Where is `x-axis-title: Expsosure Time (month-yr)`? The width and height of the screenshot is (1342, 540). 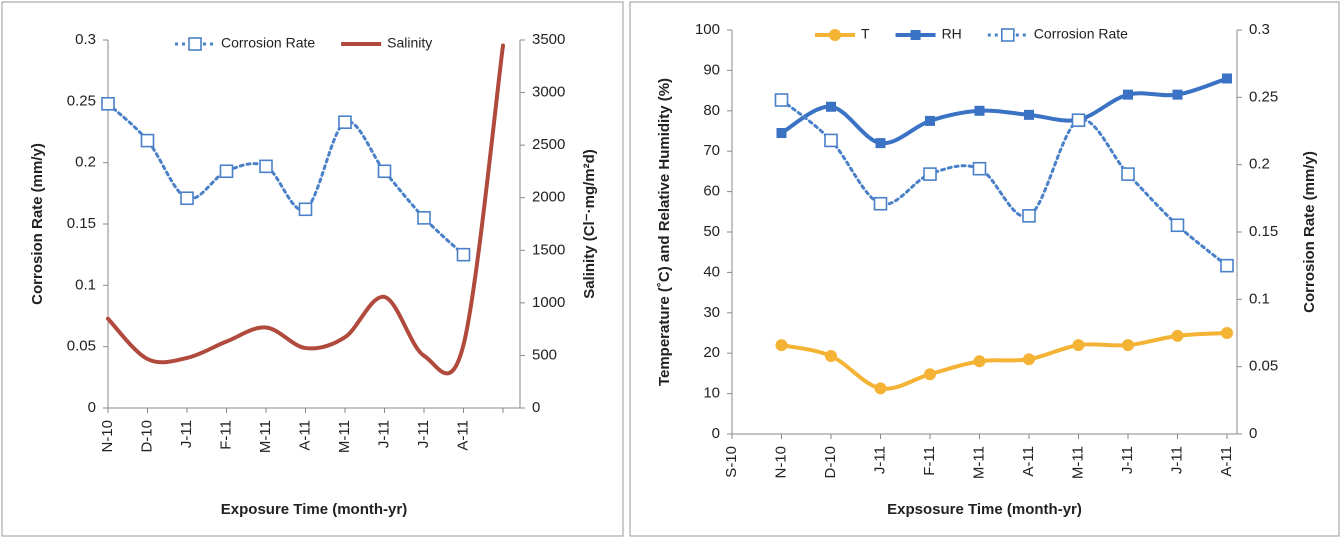 x-axis-title: Expsosure Time (month-yr) is located at coordinates (984, 509).